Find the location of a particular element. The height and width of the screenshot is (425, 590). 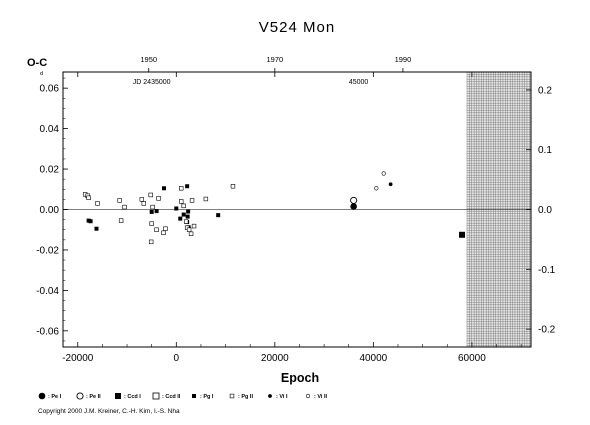

y-axis-label: O-C d is located at coordinates (37, 67).